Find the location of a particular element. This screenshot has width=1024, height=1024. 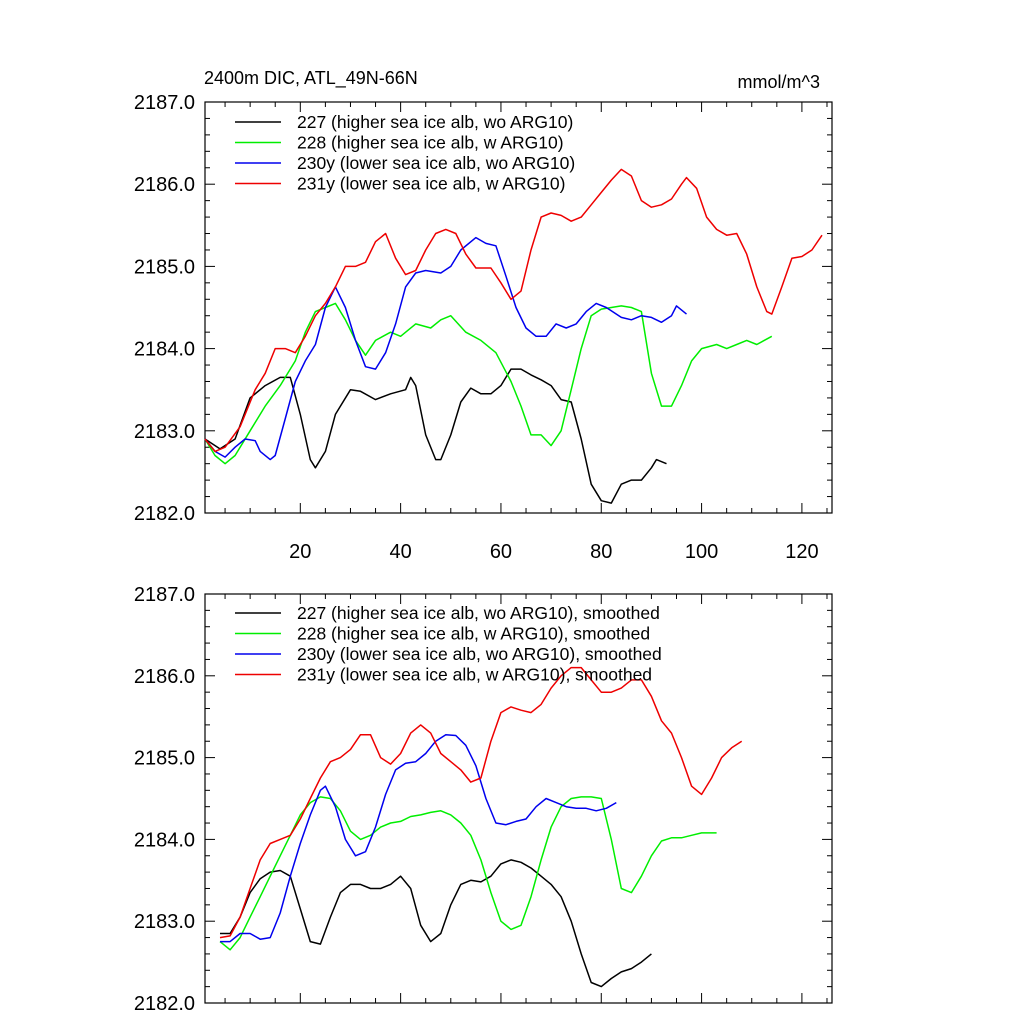

legend-label: 228 (higher sea ice alb, w ARG10) is located at coordinates (430, 143).